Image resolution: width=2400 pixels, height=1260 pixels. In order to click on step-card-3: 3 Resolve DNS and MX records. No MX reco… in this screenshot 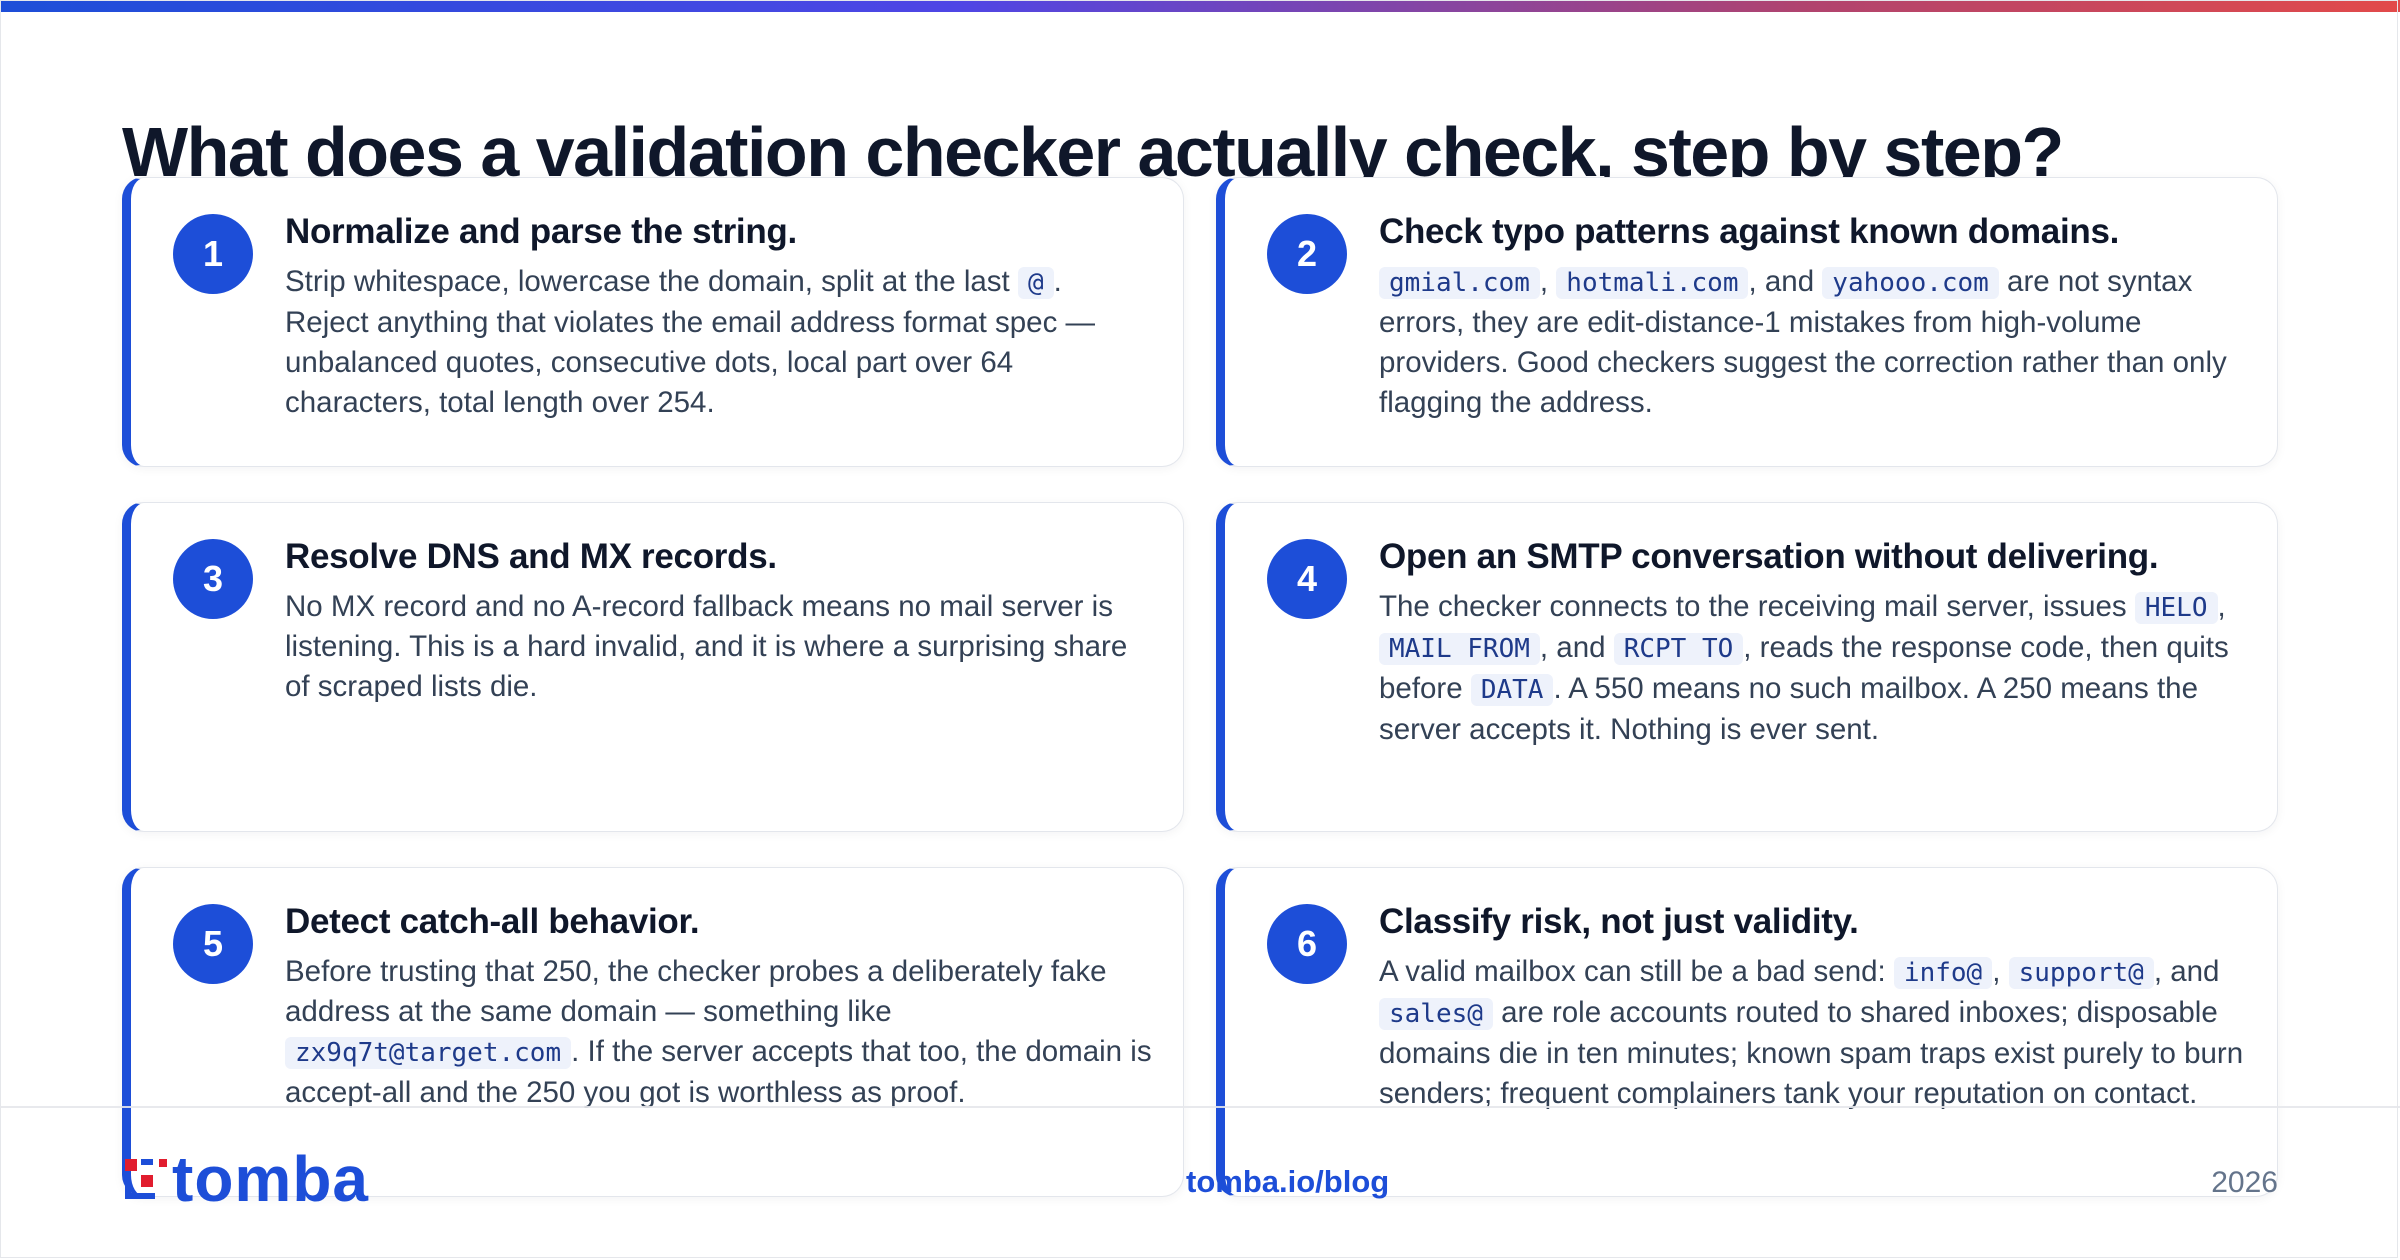, I will do `click(653, 667)`.